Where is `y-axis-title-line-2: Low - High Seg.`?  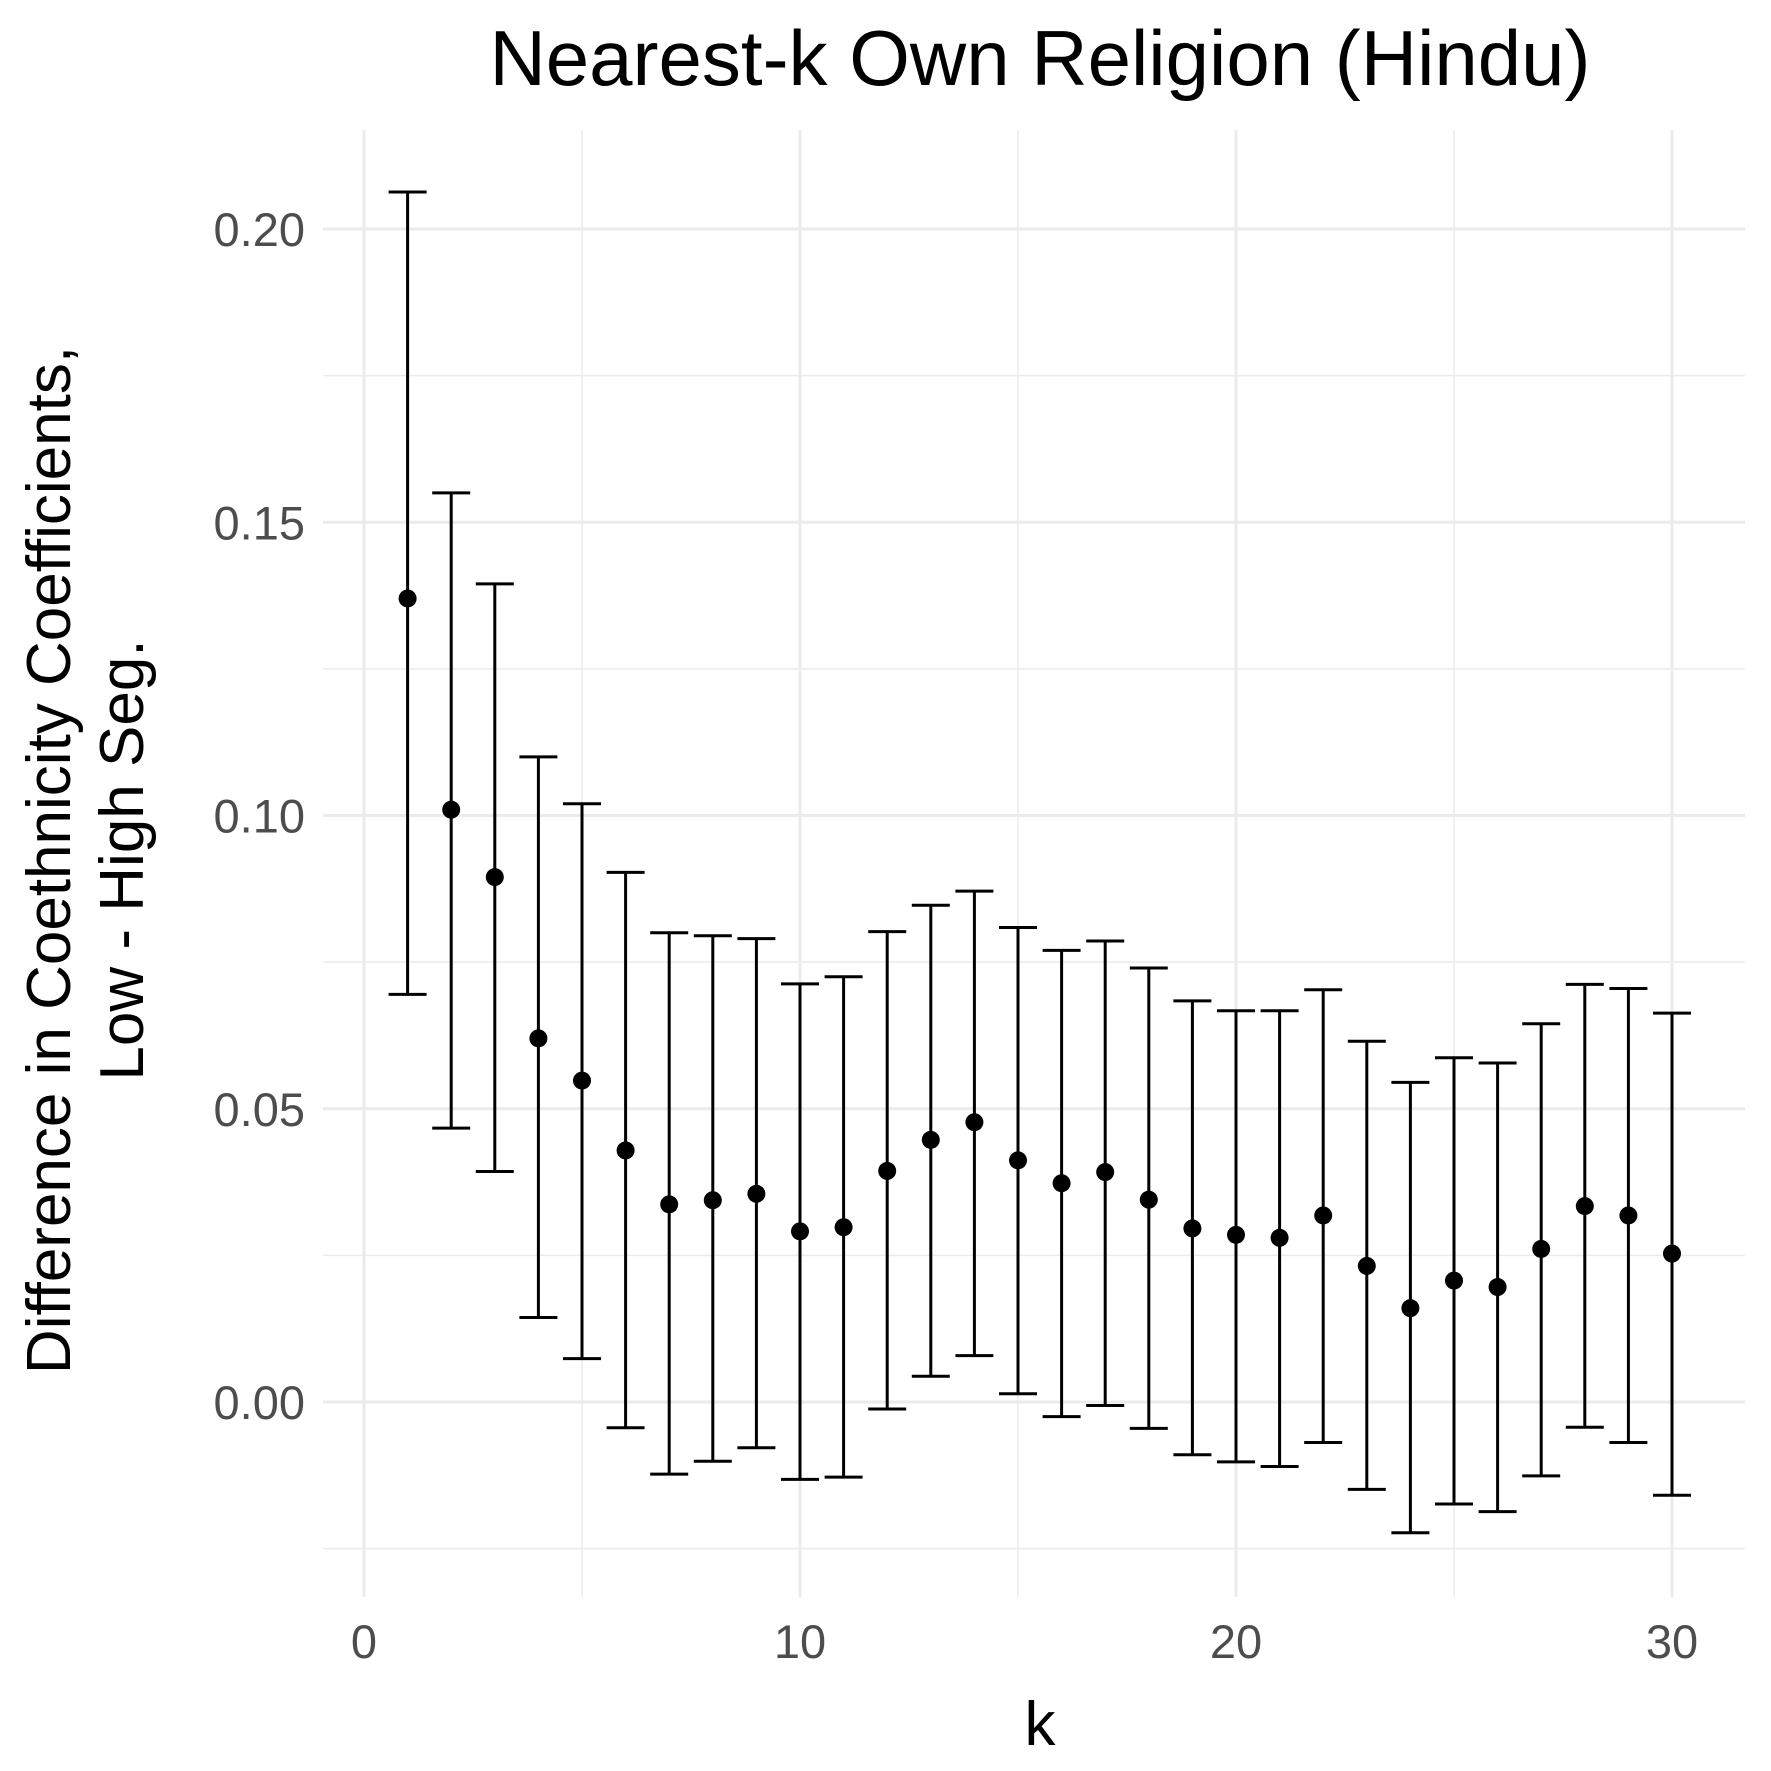
y-axis-title-line-2: Low - High Seg. is located at coordinates (122, 859).